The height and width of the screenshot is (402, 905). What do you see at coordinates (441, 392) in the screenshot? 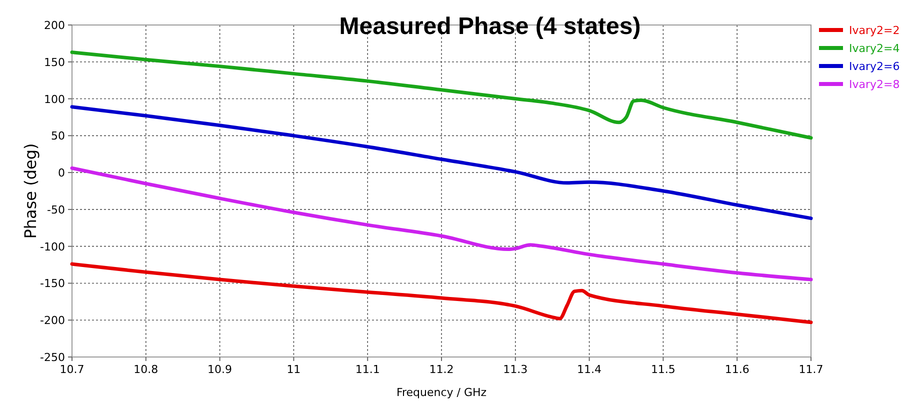
I see `x-axis-title: Frequency / GHz` at bounding box center [441, 392].